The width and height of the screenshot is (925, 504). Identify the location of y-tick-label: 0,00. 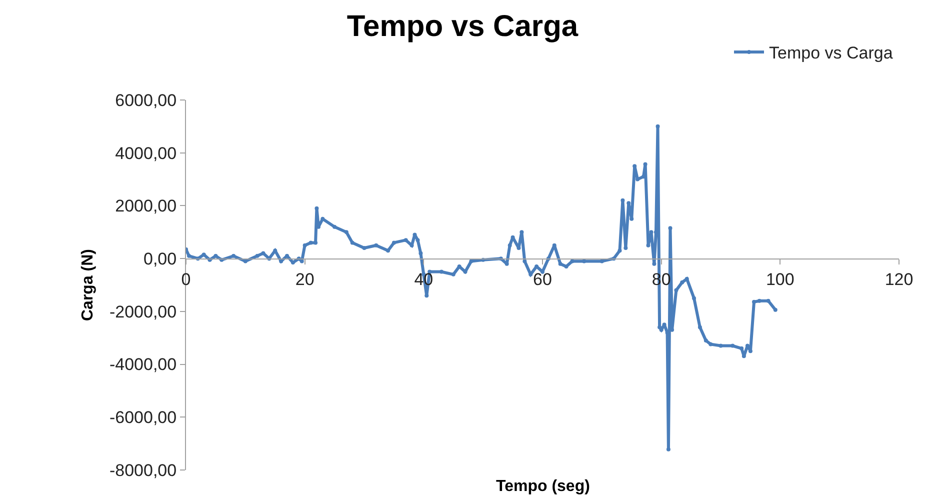
(160, 259).